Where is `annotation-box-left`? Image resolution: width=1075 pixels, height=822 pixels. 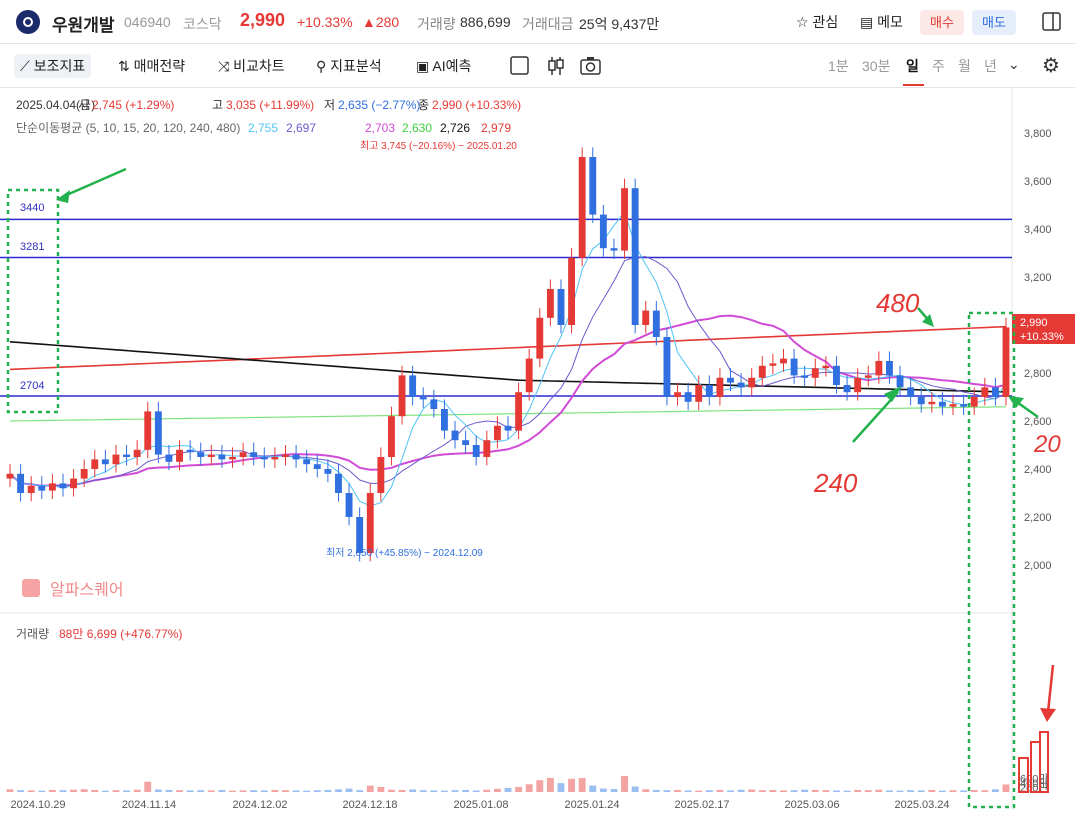
annotation-box-left is located at coordinates (33, 301).